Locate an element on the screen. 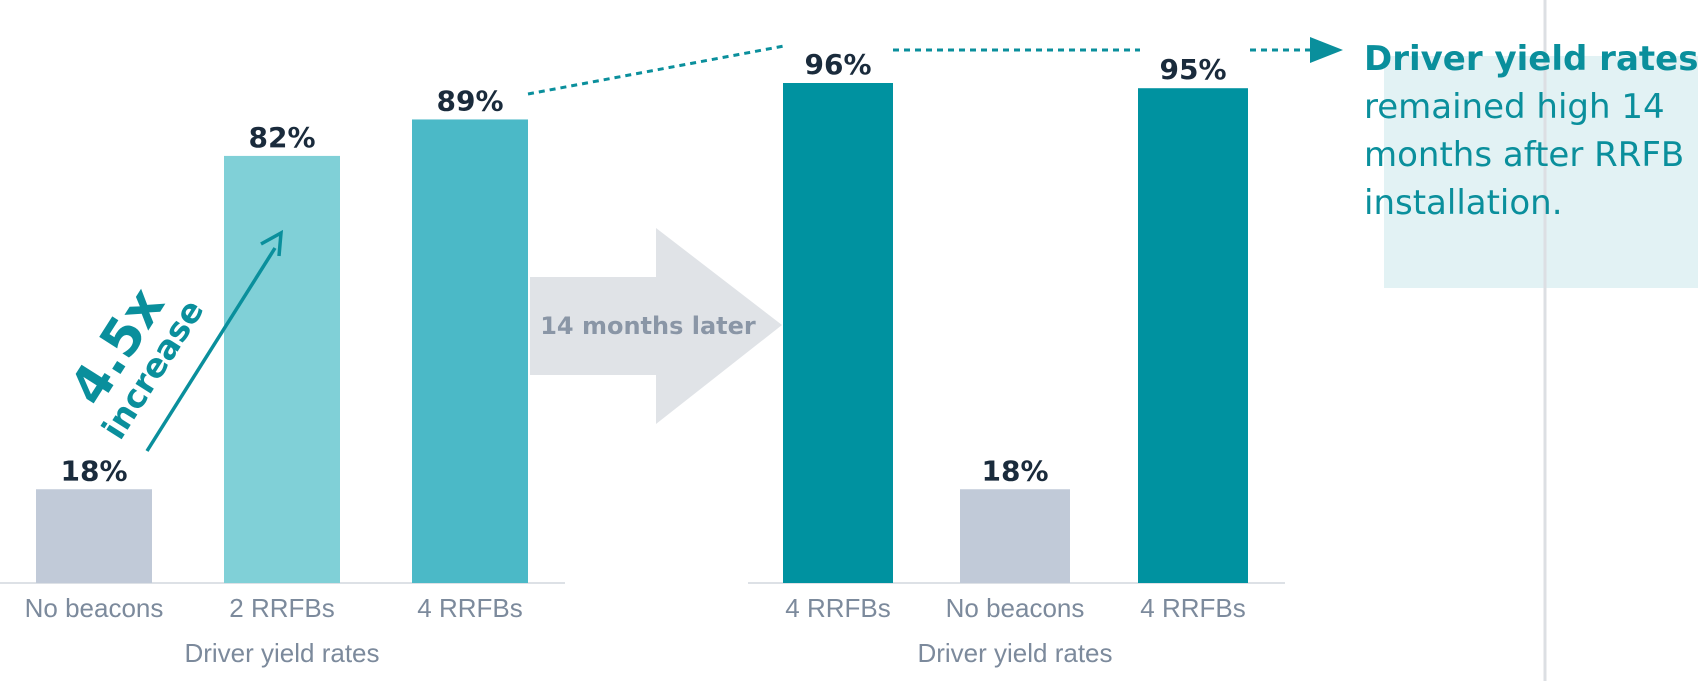 The height and width of the screenshot is (681, 1698). callout-title: Driver yield rates is located at coordinates (1531, 59).